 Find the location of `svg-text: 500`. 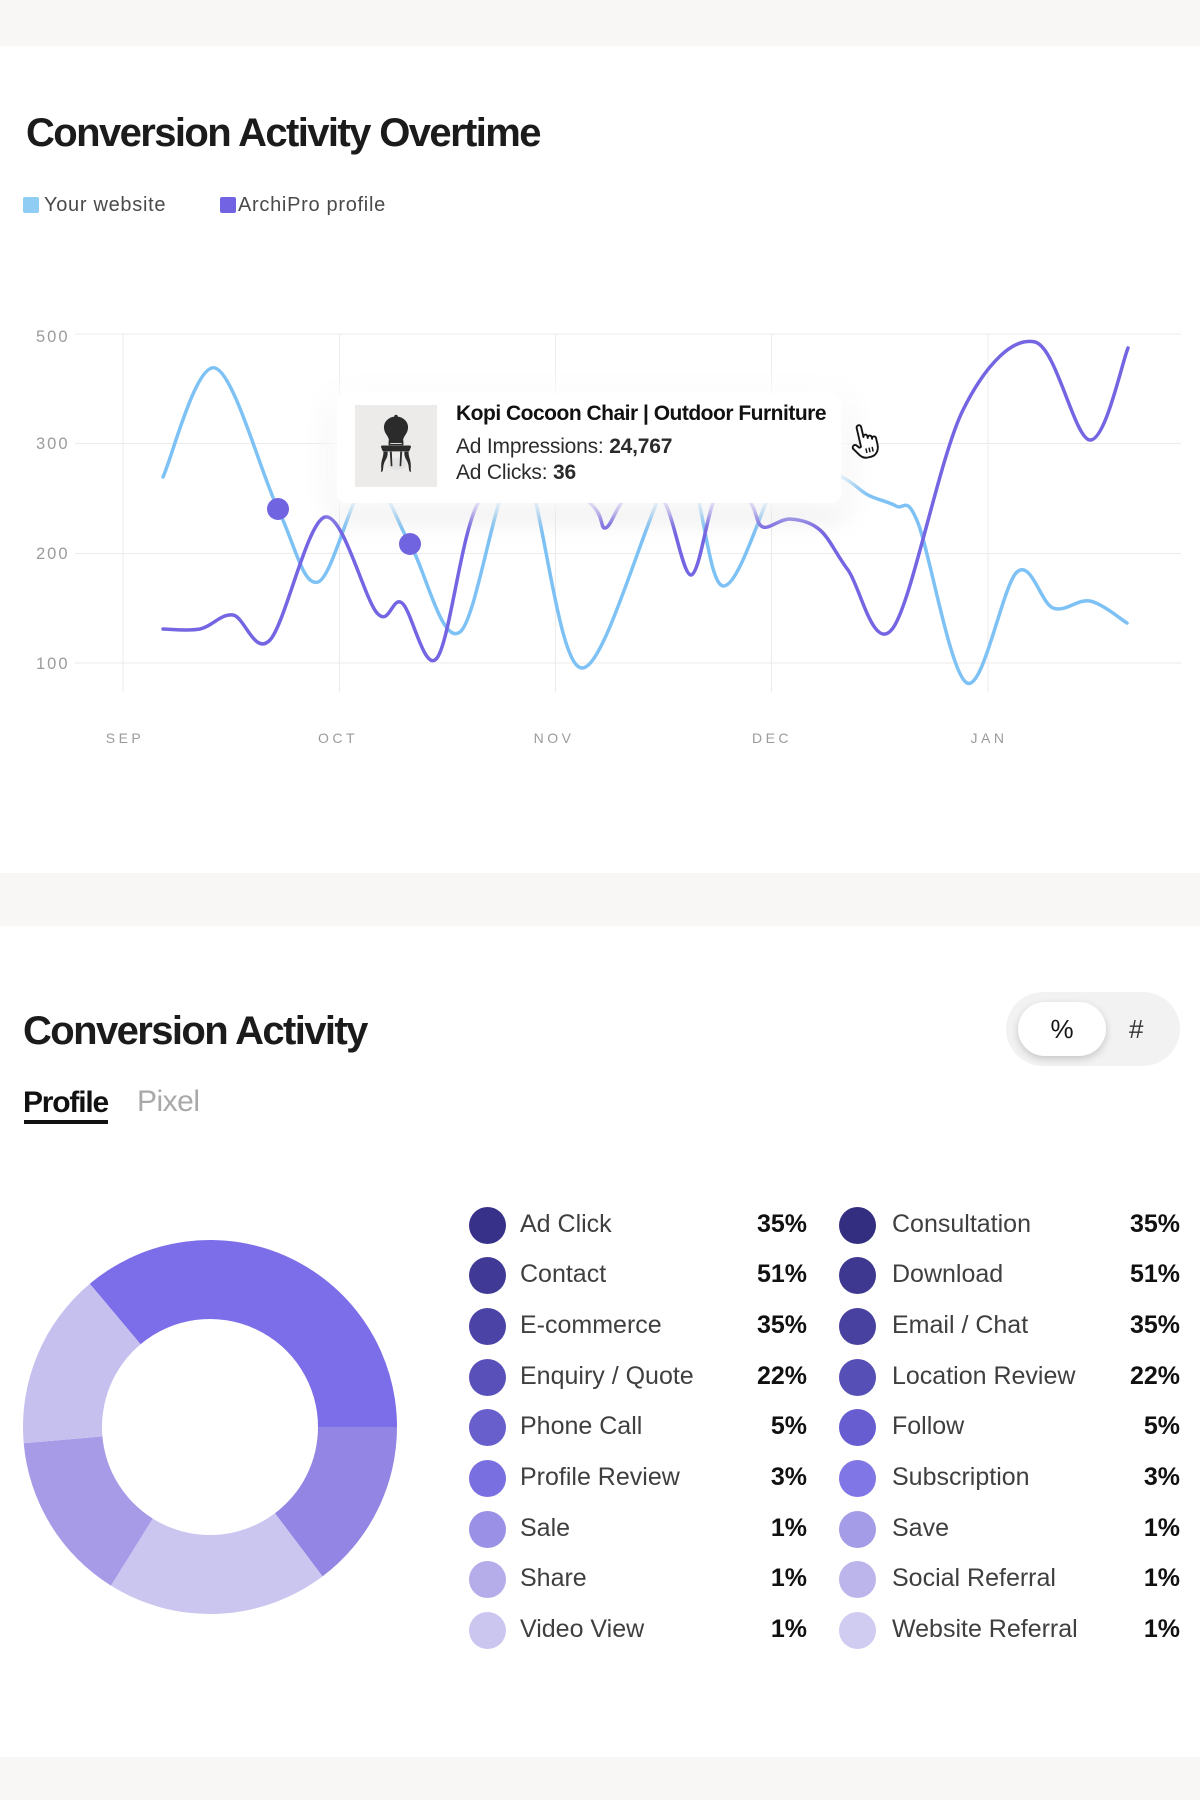

svg-text: 500 is located at coordinates (53, 337).